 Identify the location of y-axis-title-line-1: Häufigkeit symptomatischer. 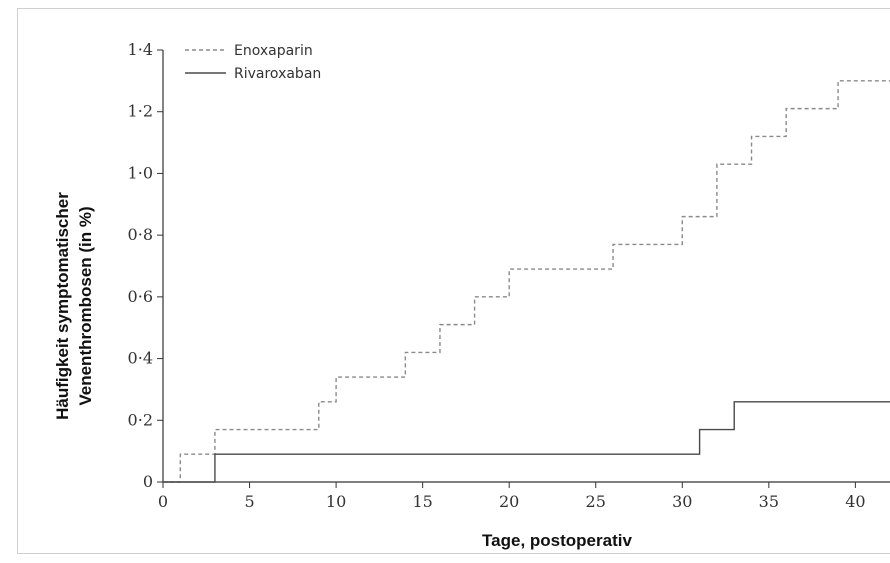
(62, 306).